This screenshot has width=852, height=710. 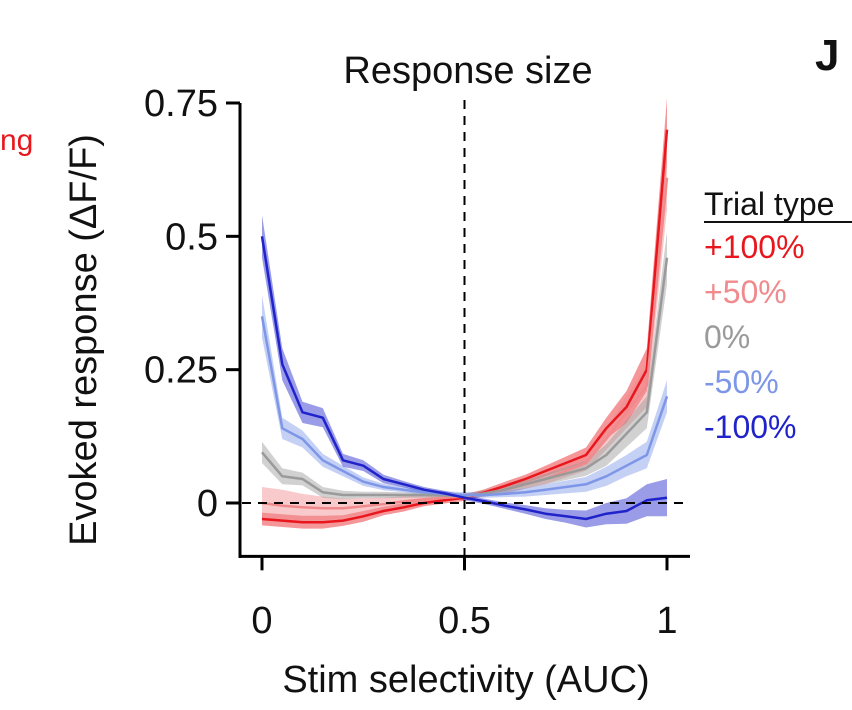 What do you see at coordinates (467, 71) in the screenshot?
I see `chart-title: Response size` at bounding box center [467, 71].